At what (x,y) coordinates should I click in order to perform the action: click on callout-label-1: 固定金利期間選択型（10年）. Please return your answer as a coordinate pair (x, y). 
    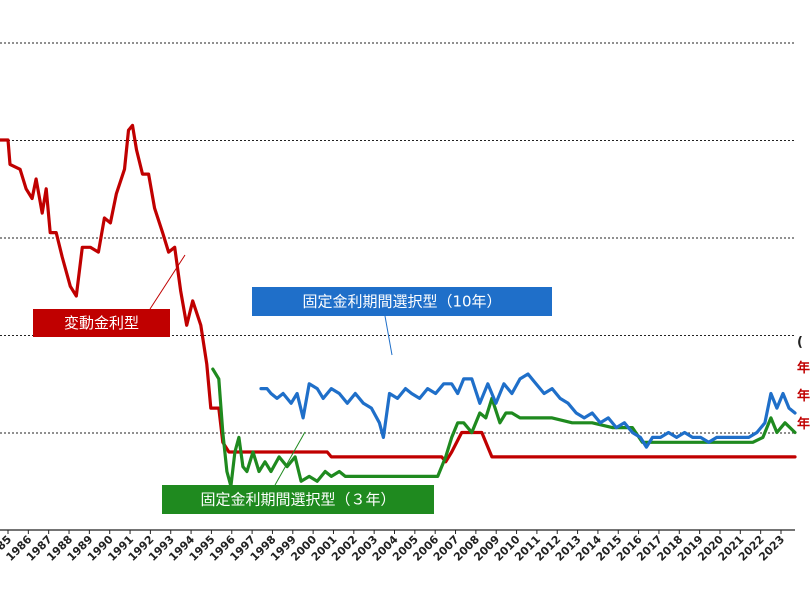
    Looking at the image, I should click on (401, 302).